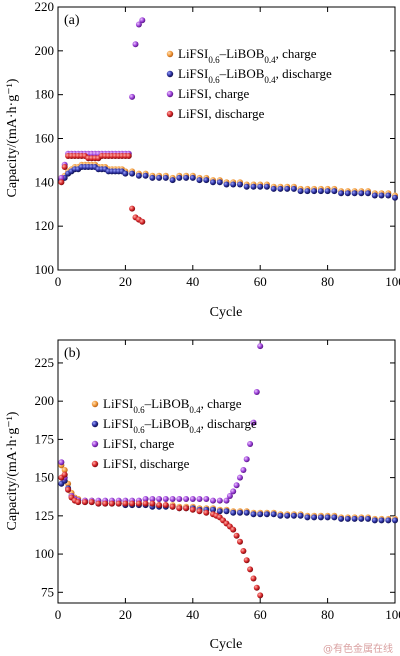 The height and width of the screenshot is (656, 400). I want to click on y-tick-label-b-5: 200, so click(45, 400).